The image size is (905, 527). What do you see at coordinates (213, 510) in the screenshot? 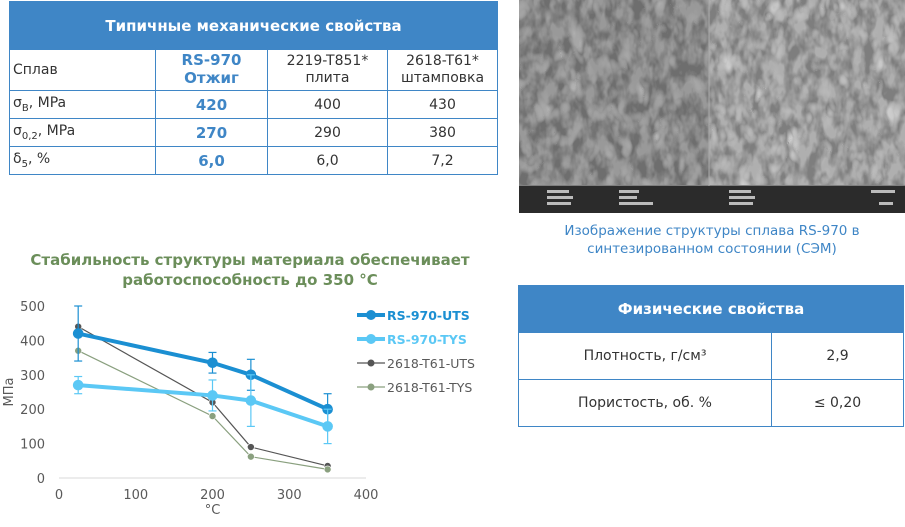
I see `x-axis-label: °C` at bounding box center [213, 510].